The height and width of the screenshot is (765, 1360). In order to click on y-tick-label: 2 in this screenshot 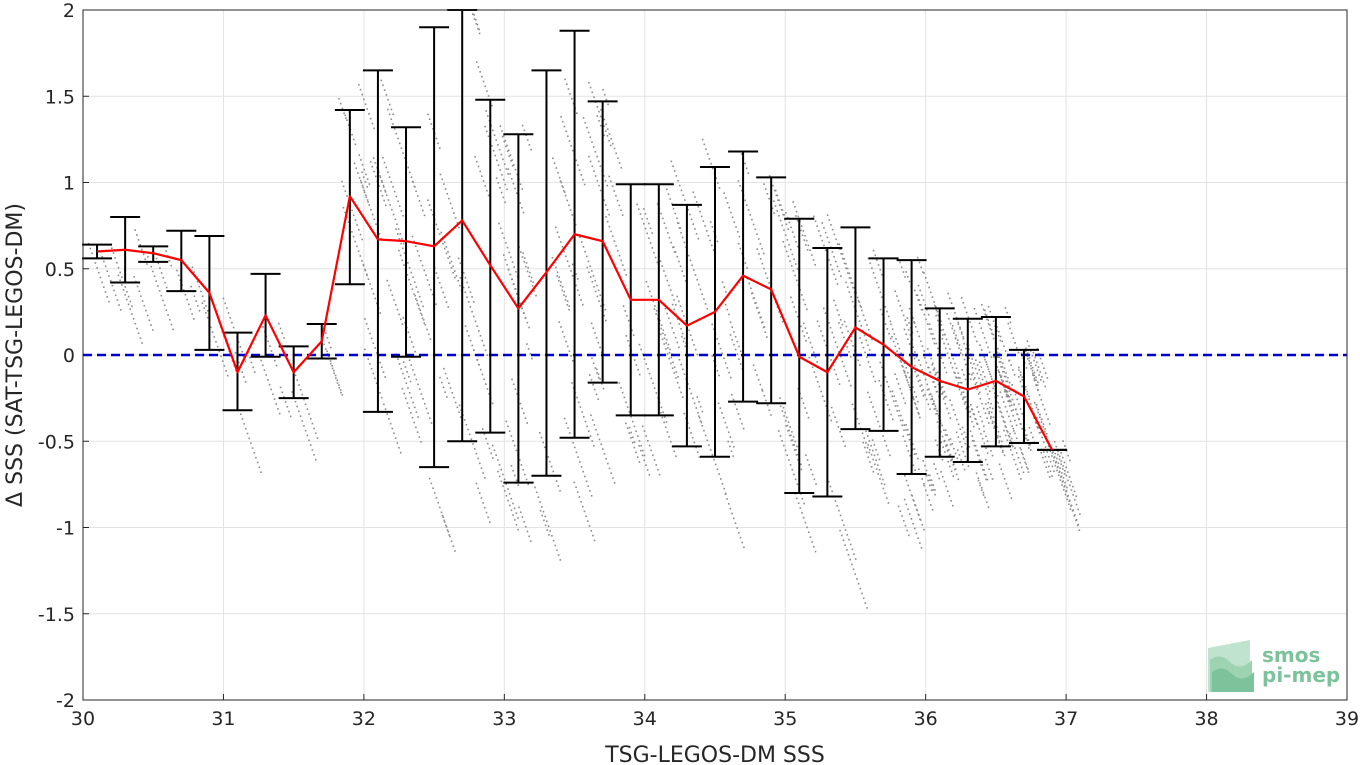, I will do `click(69, 11)`.